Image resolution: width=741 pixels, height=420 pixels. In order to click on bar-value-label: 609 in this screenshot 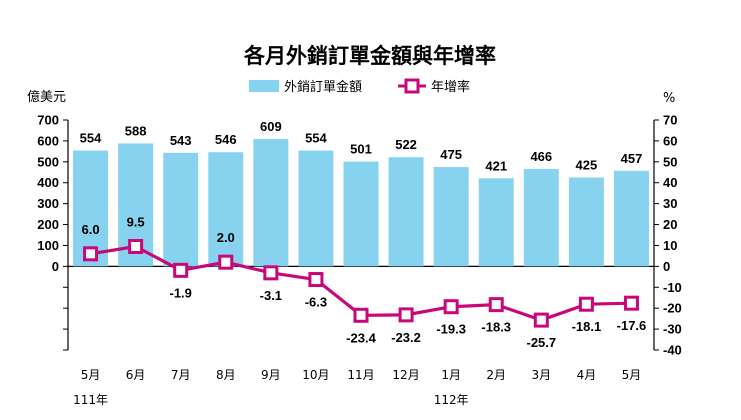, I will do `click(271, 126)`.